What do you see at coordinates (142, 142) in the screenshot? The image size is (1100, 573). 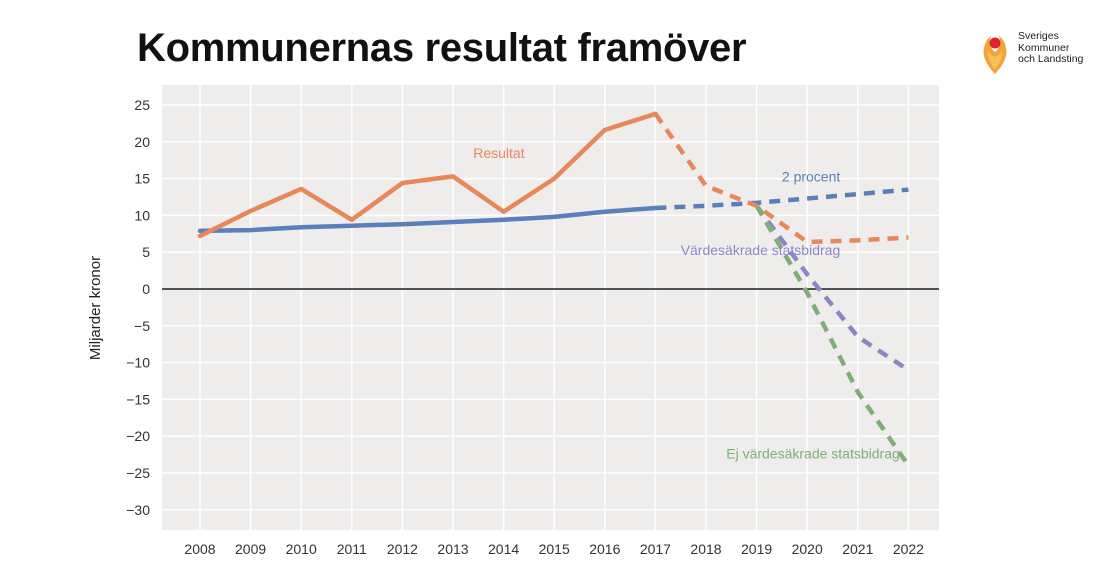 I see `y-tick-label: 20` at bounding box center [142, 142].